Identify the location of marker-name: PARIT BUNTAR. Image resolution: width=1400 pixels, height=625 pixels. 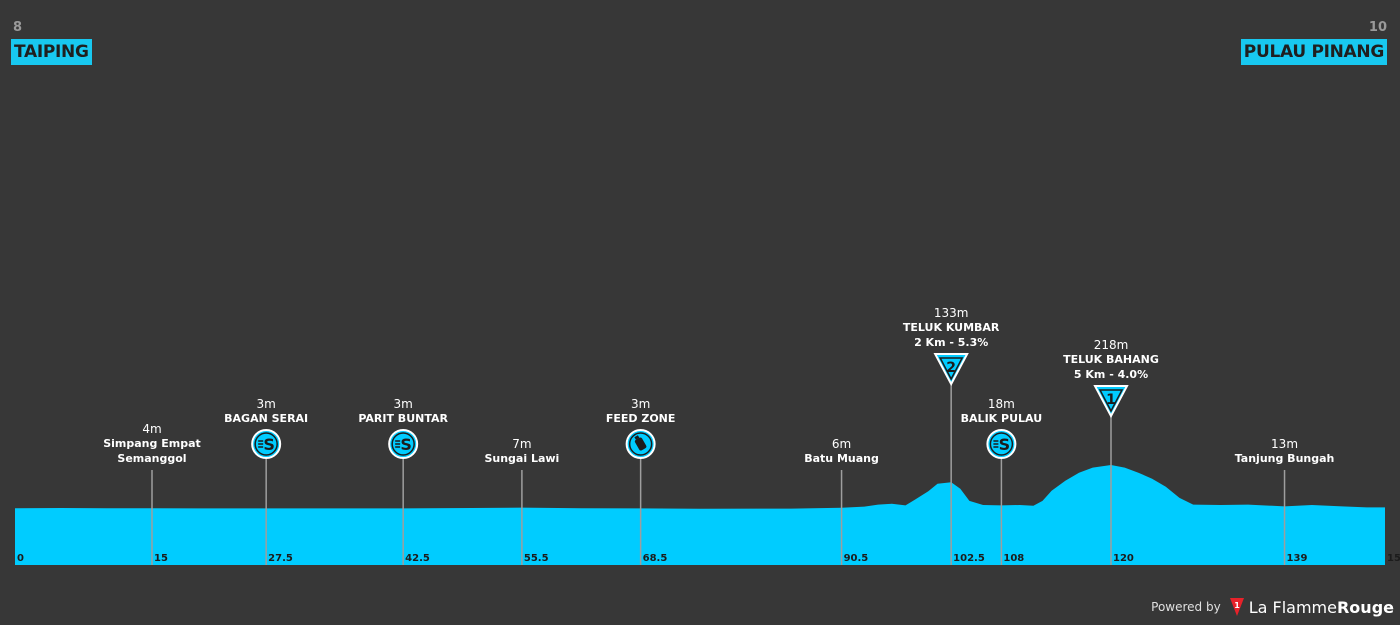
(403, 418).